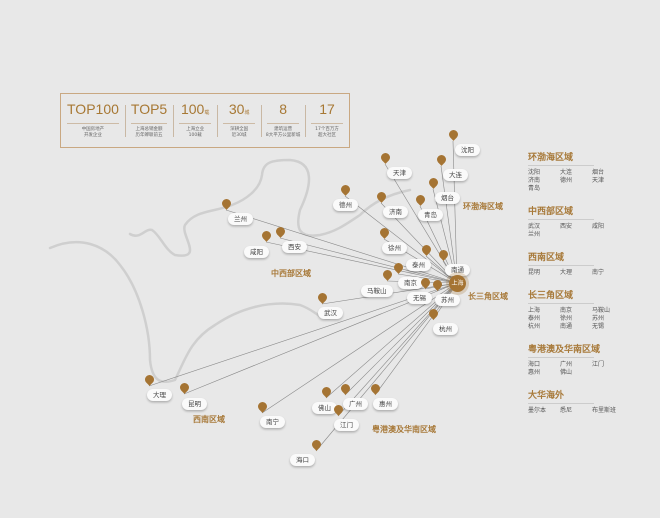 The height and width of the screenshot is (518, 660). I want to click on city-label: 兰州, so click(240, 219).